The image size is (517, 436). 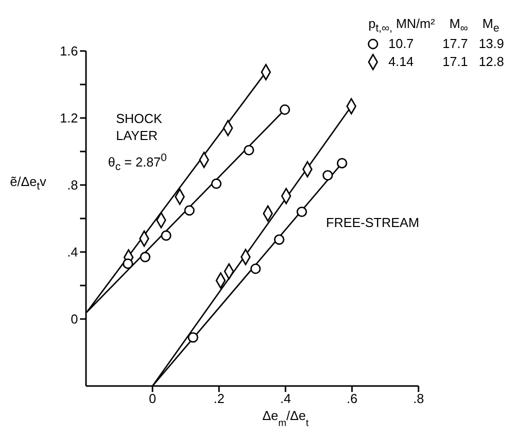 What do you see at coordinates (138, 163) in the screenshot?
I see `annotation: θ$_{c}$ = 2.87$^{0}$` at bounding box center [138, 163].